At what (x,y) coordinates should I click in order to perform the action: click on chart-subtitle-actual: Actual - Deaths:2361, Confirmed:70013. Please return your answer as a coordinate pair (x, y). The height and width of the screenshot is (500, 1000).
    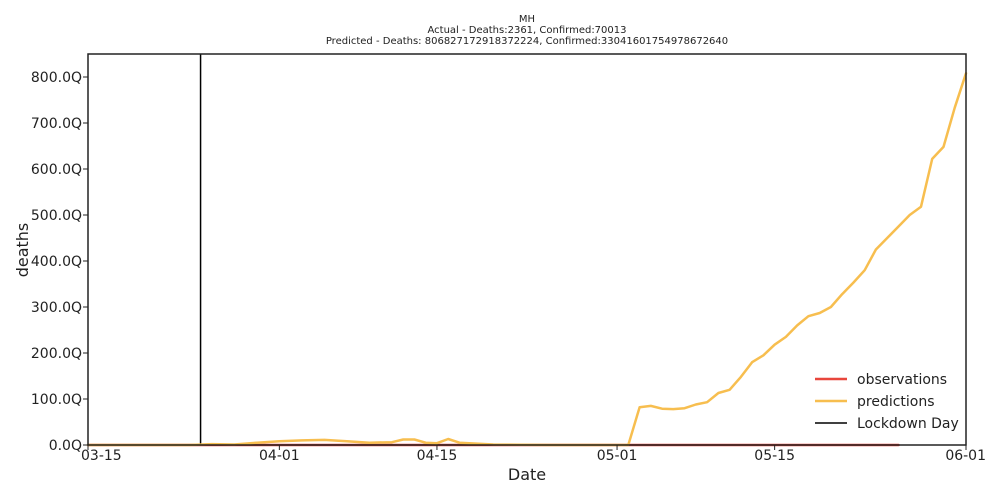
    Looking at the image, I should click on (527, 30).